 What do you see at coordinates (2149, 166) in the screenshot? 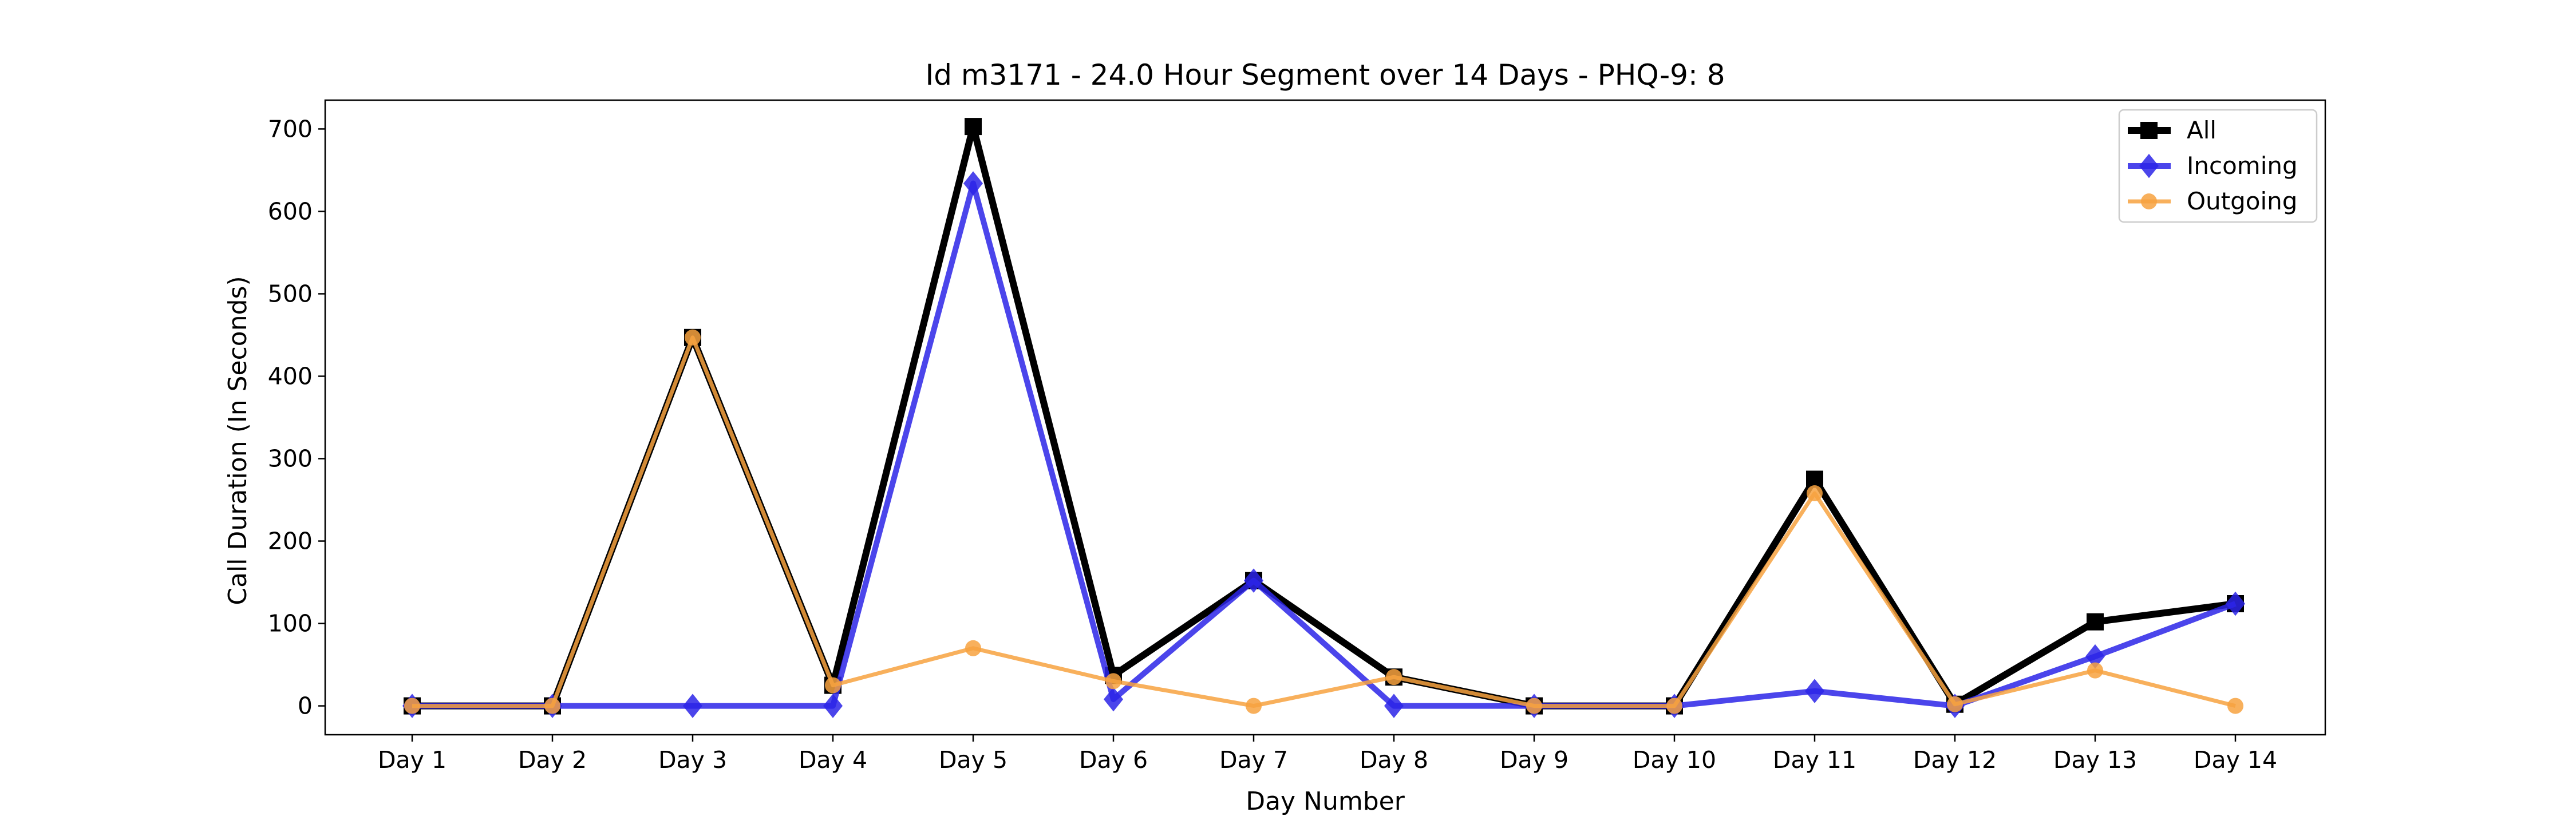
I see `legend-marker-incoming` at bounding box center [2149, 166].